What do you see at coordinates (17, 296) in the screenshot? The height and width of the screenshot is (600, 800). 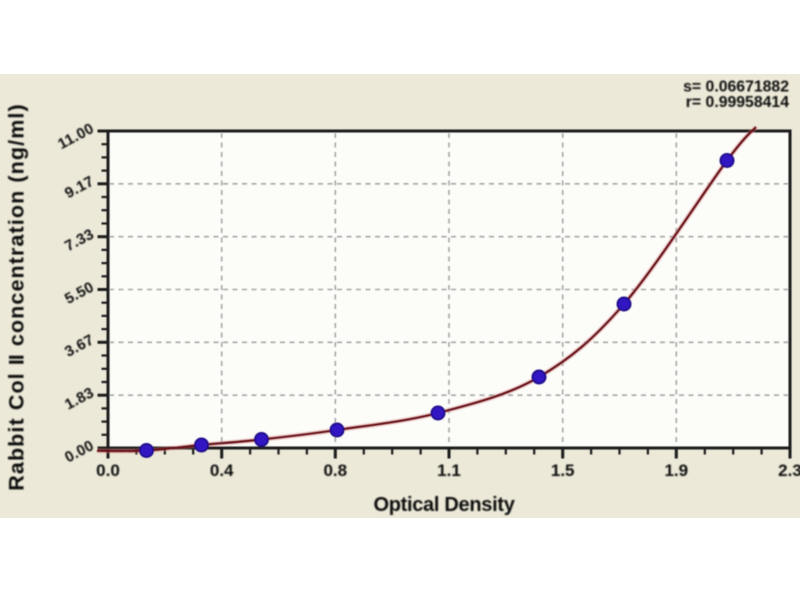 I see `svg-text:Rabbit Col II concentration (n: Rabbit Col II concentration (ng/ml)` at bounding box center [17, 296].